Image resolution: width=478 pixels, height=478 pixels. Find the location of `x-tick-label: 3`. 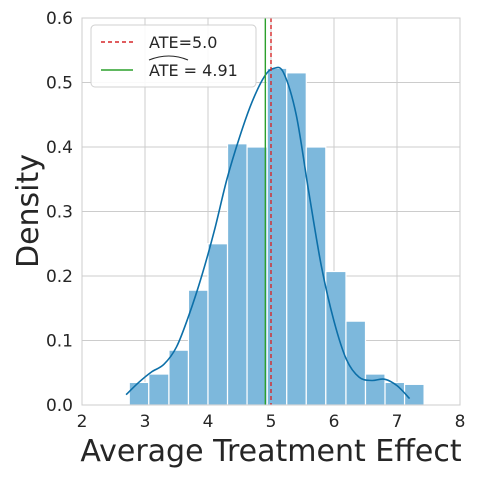

x-tick-label: 3 is located at coordinates (145, 422).